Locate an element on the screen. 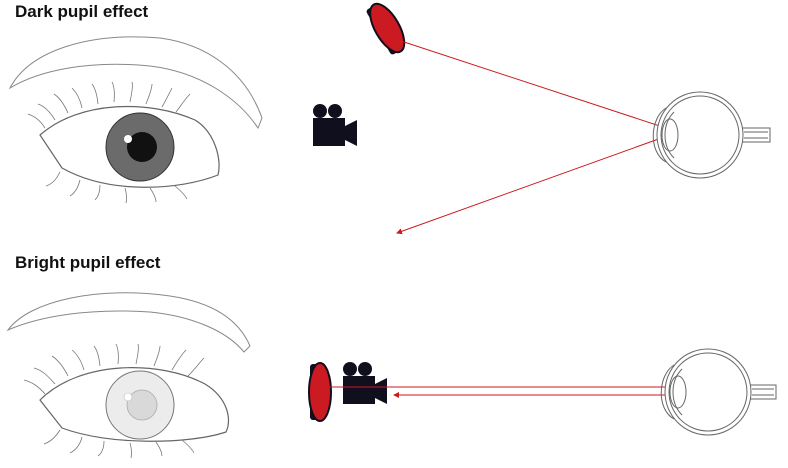 This screenshot has height=468, width=788. reflection-dark is located at coordinates (128, 139).